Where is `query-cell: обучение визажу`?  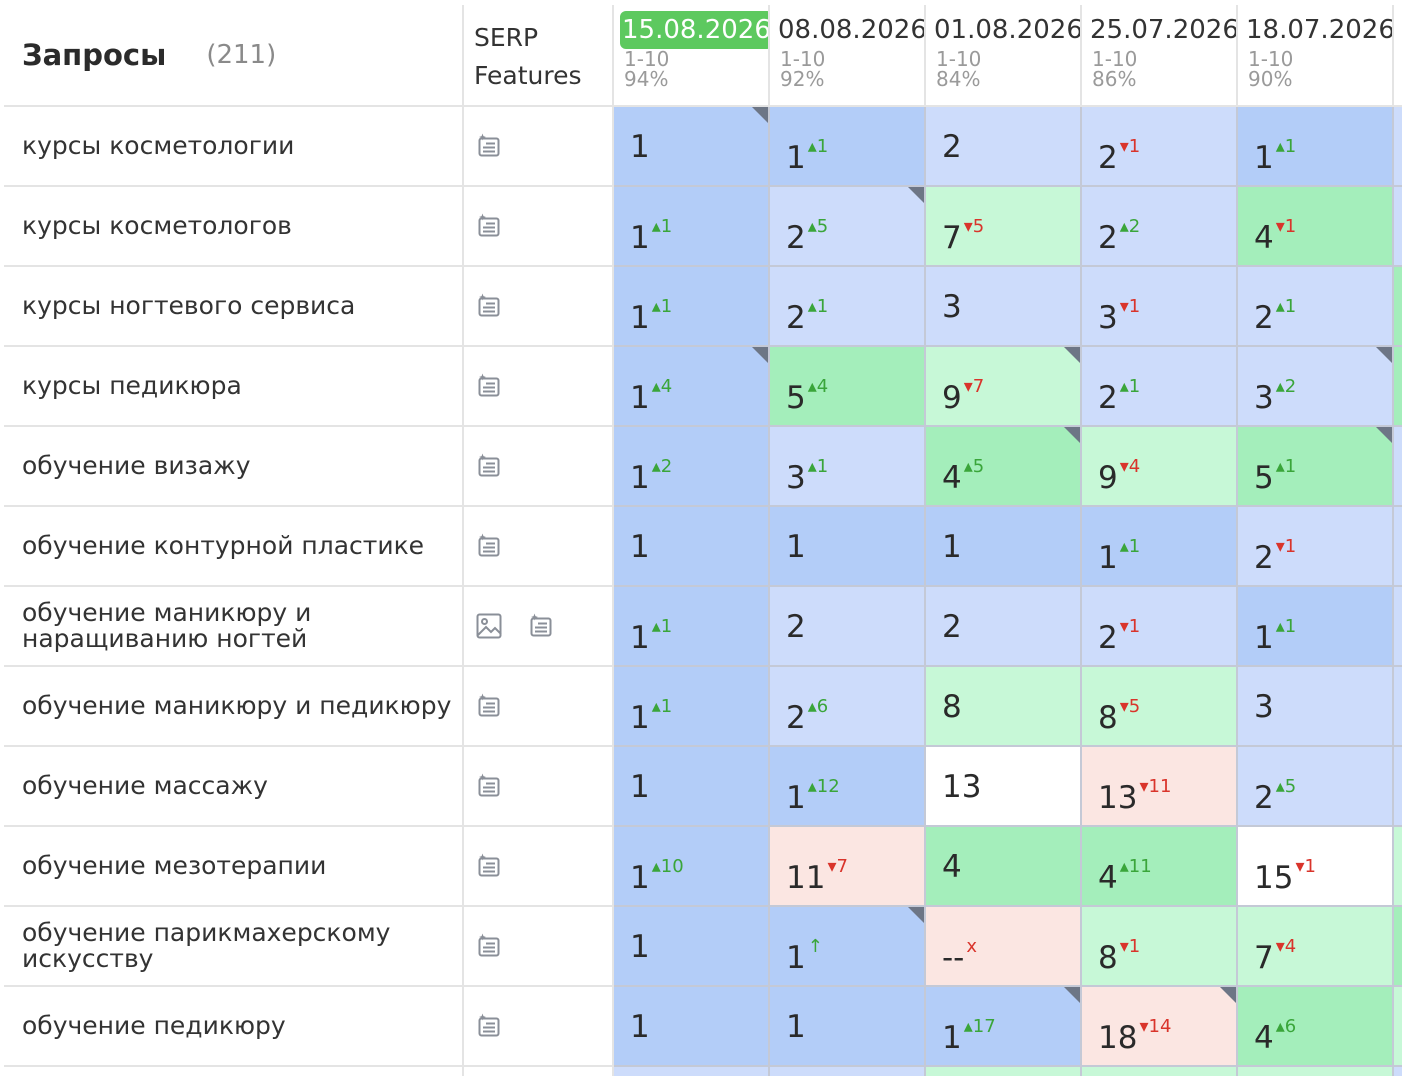 query-cell: обучение визажу is located at coordinates (234, 467).